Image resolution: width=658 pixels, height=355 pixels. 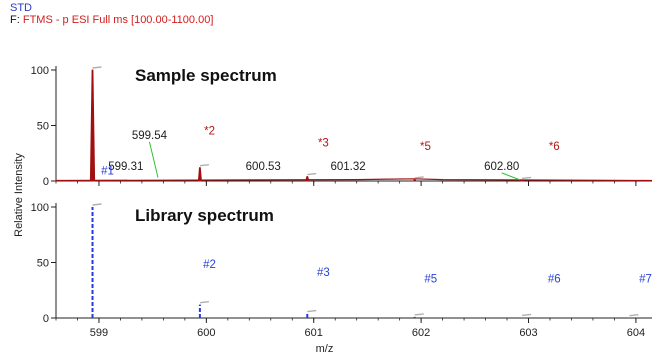 I want to click on library-peak-label: #7, so click(x=645, y=279).